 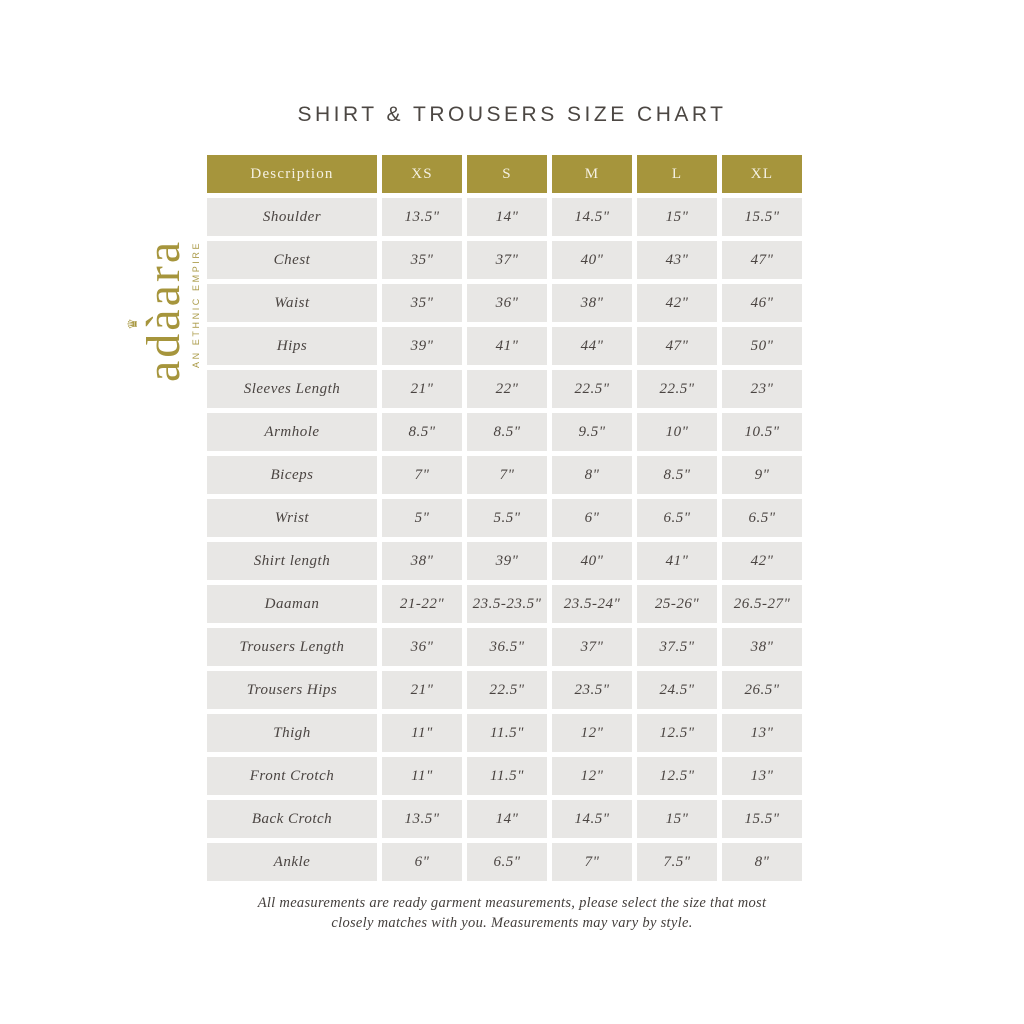 What do you see at coordinates (422, 518) in the screenshot?
I see `value-cell: 5"` at bounding box center [422, 518].